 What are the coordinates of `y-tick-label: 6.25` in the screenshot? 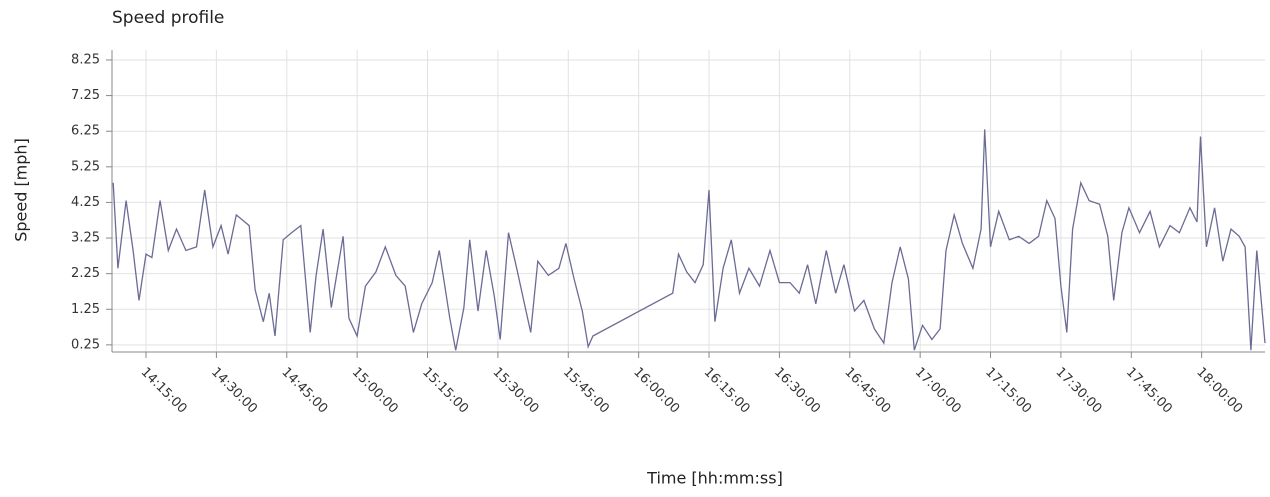 It's located at (85, 131).